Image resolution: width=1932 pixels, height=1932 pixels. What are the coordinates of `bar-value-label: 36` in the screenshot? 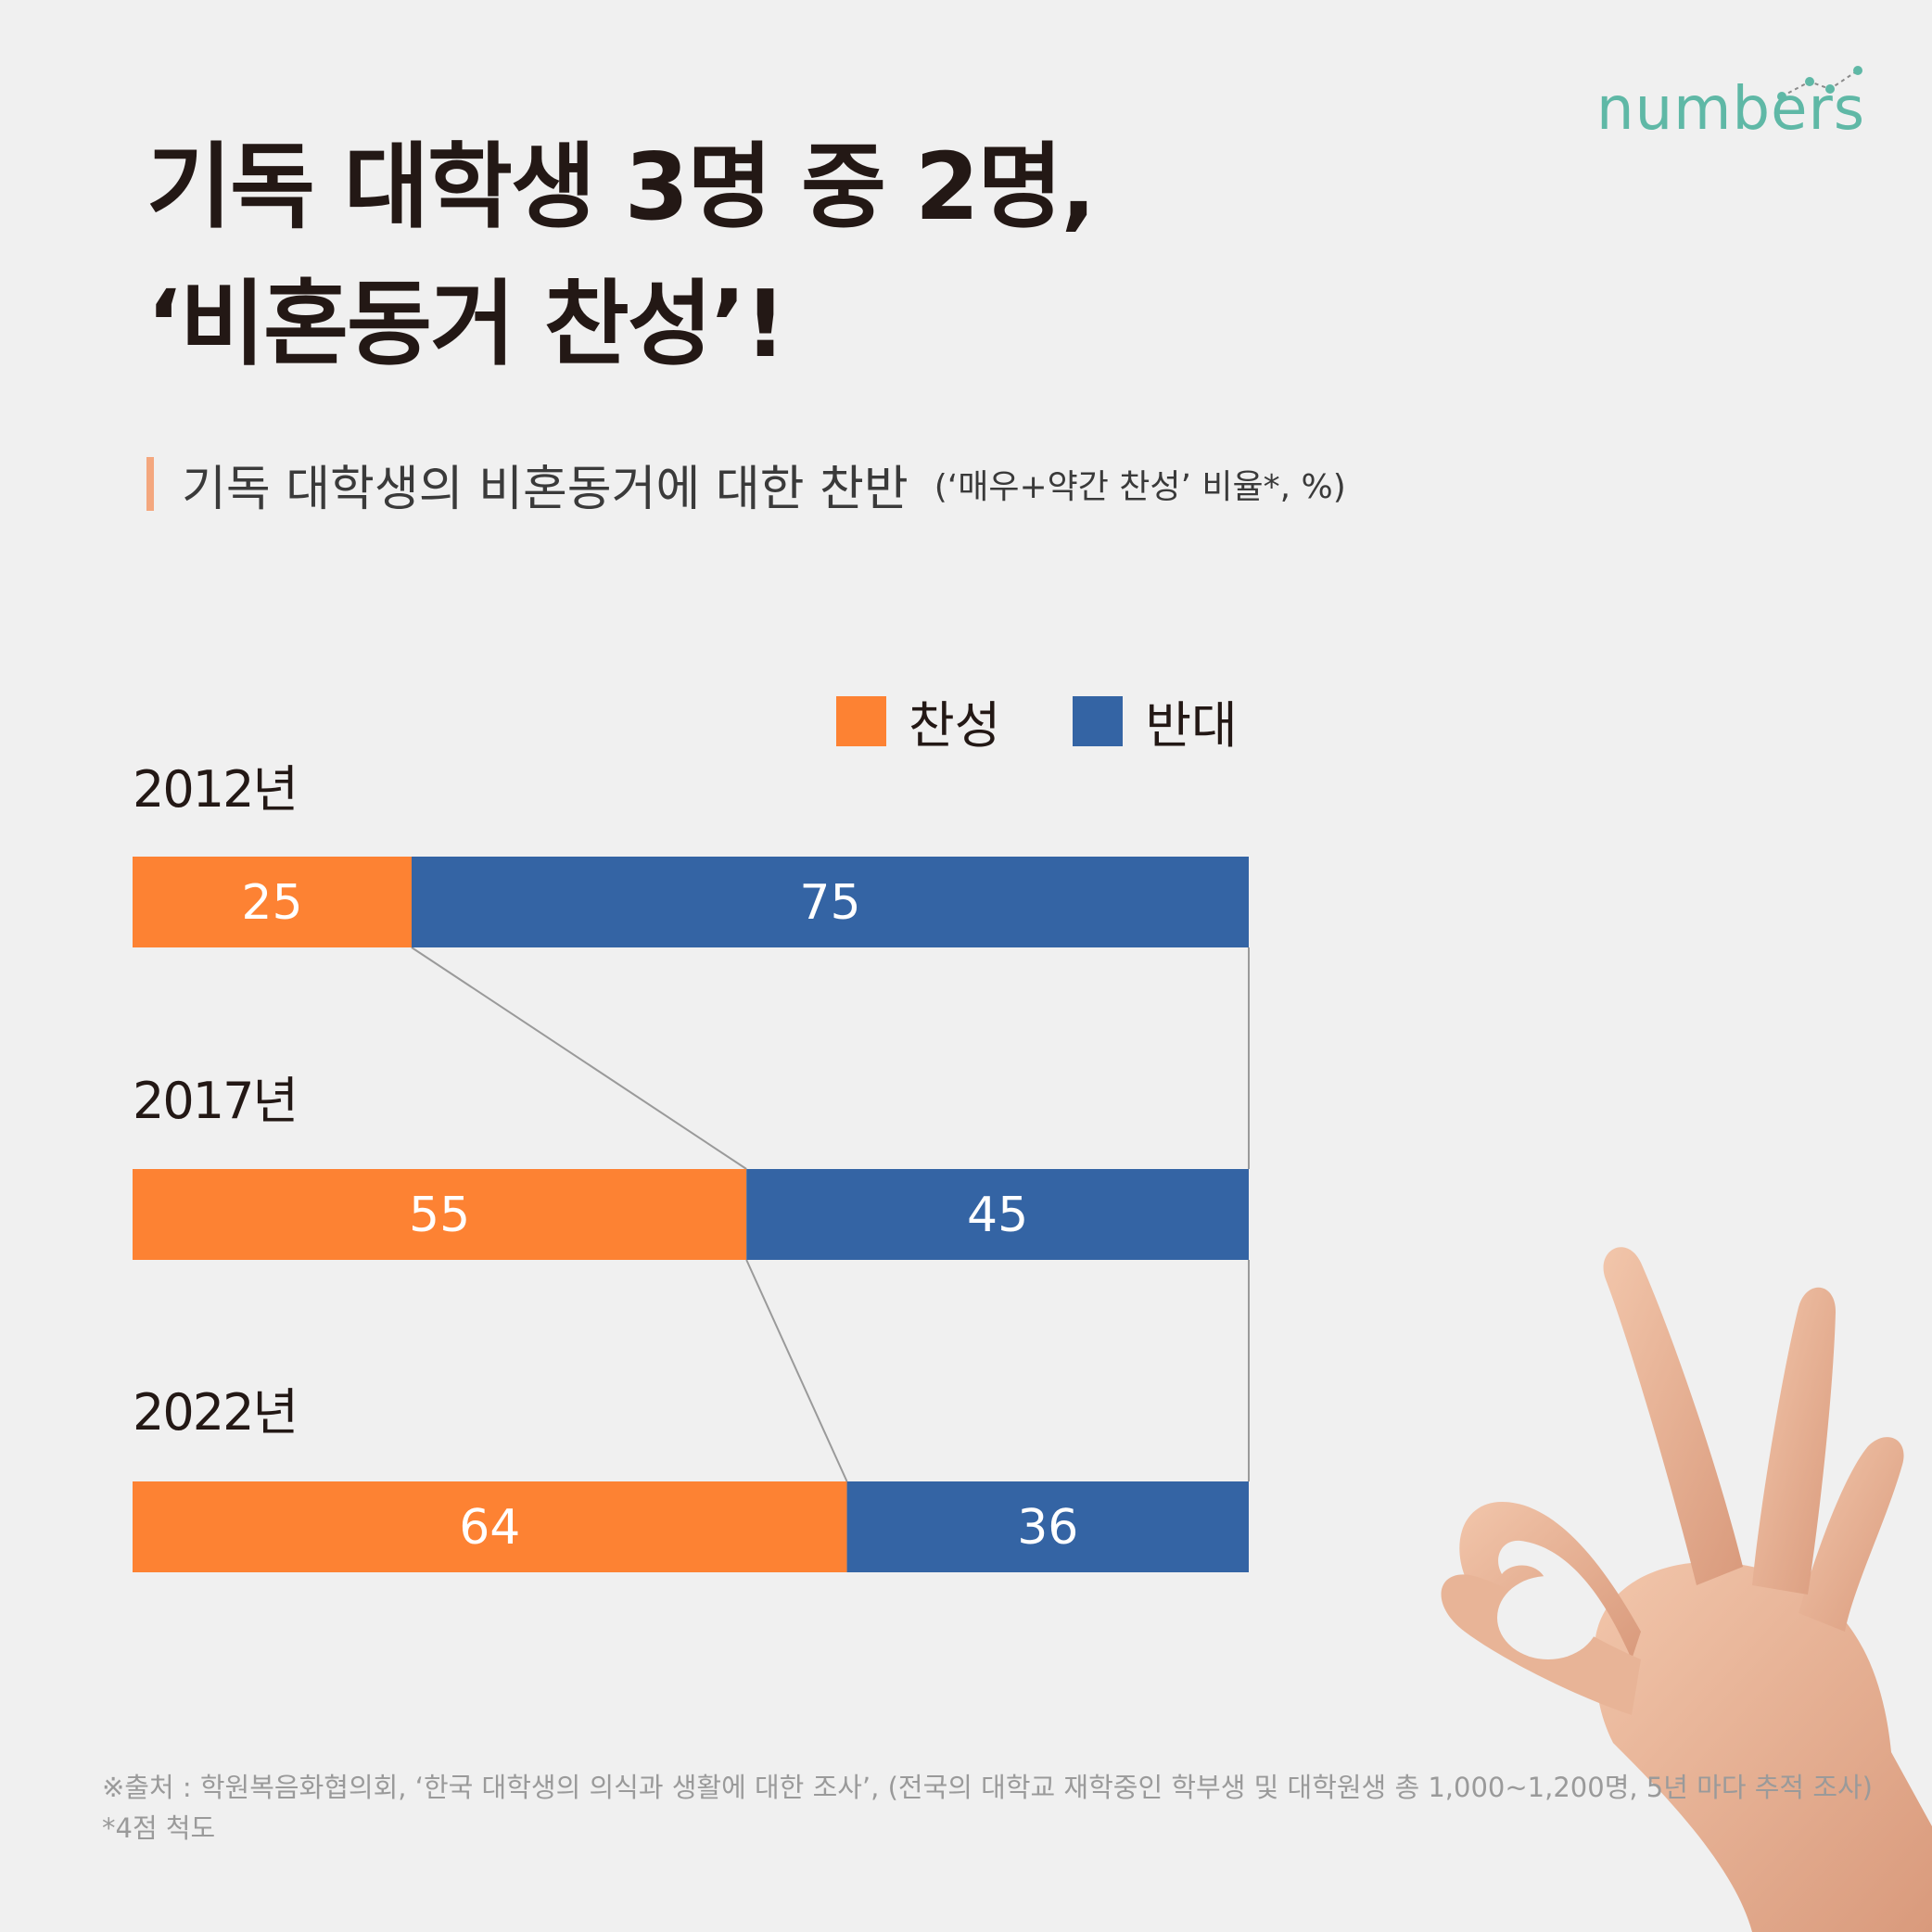 It's located at (1047, 1528).